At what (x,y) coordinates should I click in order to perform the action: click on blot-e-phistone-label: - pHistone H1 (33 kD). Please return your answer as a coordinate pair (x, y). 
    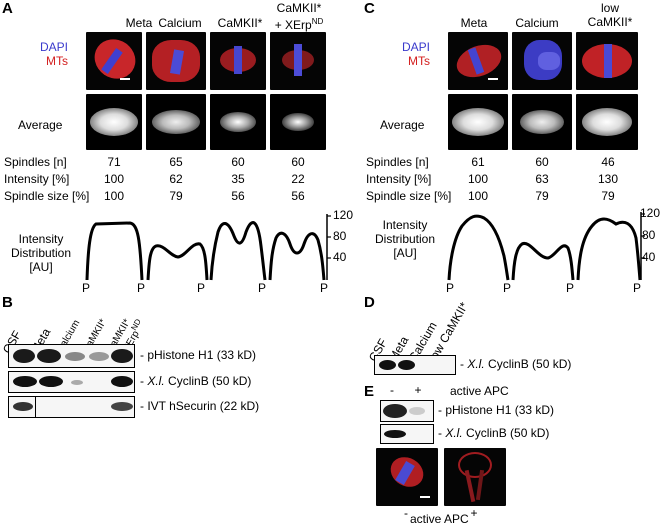
    Looking at the image, I should click on (496, 410).